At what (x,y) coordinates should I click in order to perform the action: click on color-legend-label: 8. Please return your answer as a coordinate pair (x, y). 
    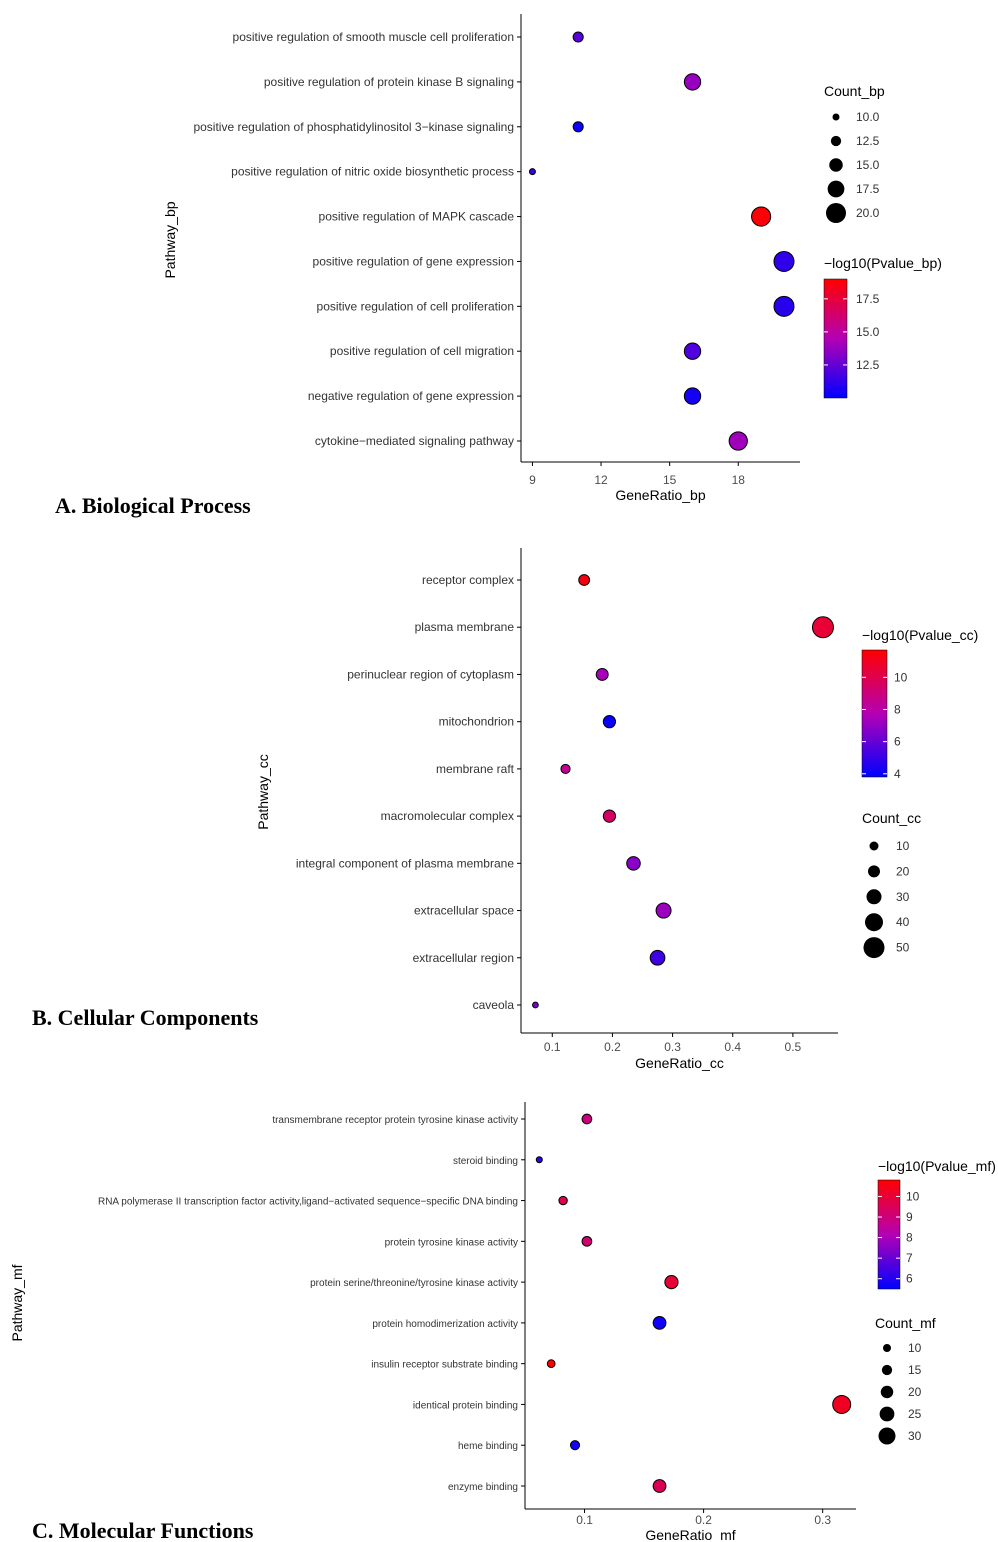
    Looking at the image, I should click on (909, 1238).